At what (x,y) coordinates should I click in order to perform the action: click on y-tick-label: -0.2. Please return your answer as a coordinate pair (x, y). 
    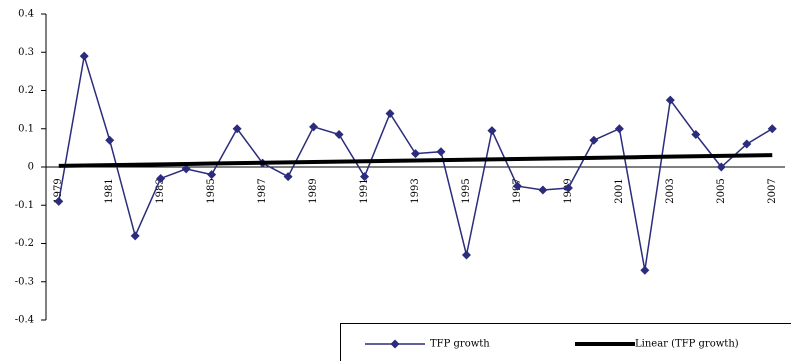
    Looking at the image, I should click on (24, 243).